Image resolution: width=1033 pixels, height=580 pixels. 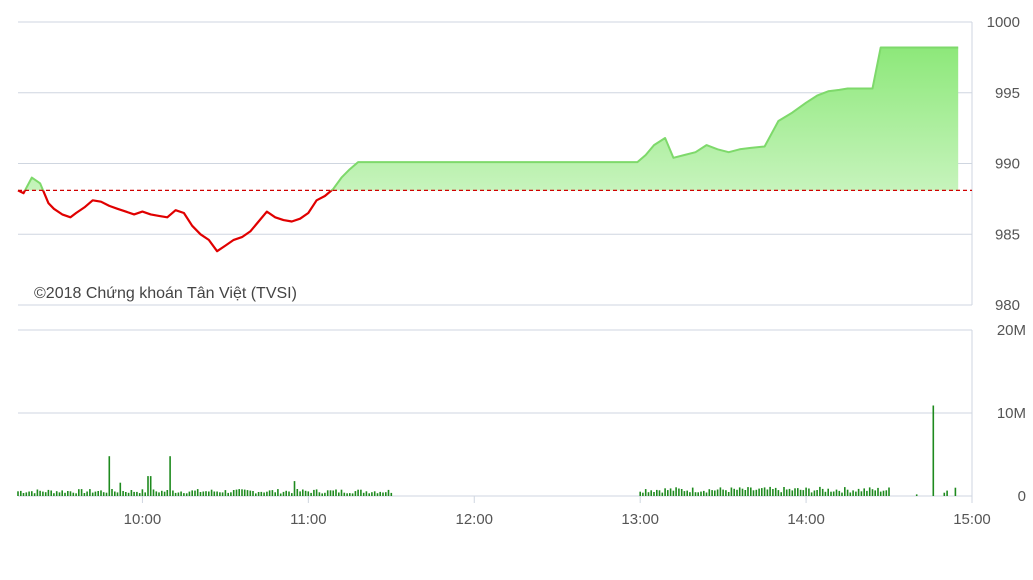 I want to click on price-tick-label: 990, so click(x=1007, y=164).